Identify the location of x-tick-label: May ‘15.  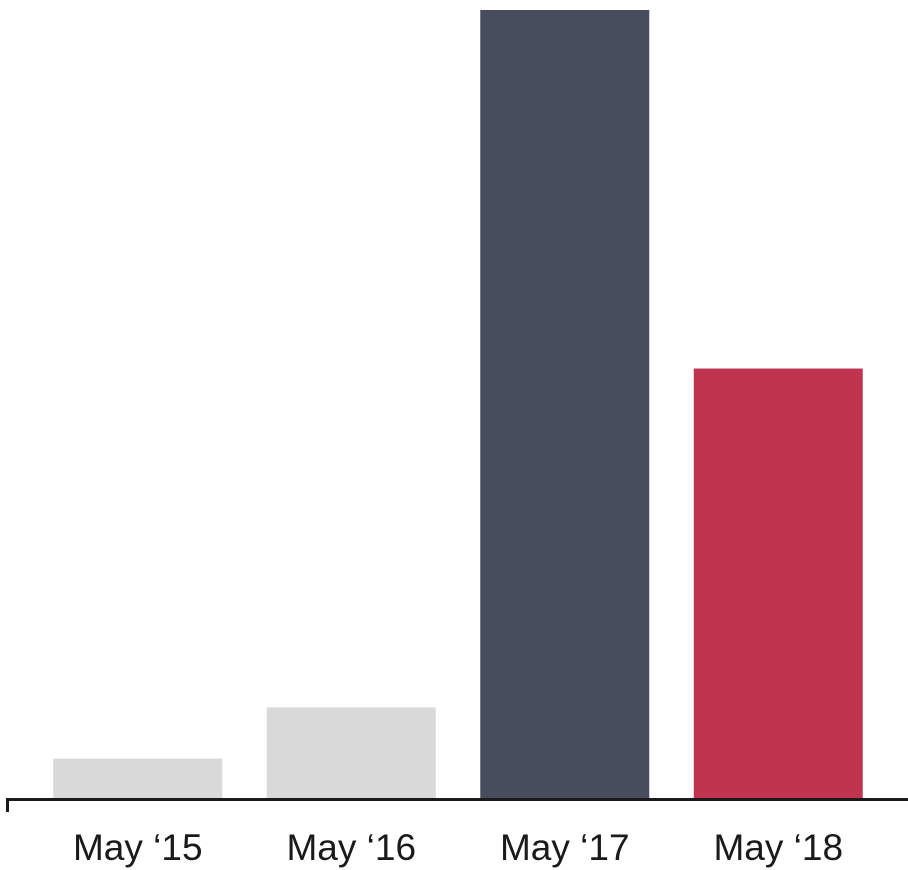
(138, 847).